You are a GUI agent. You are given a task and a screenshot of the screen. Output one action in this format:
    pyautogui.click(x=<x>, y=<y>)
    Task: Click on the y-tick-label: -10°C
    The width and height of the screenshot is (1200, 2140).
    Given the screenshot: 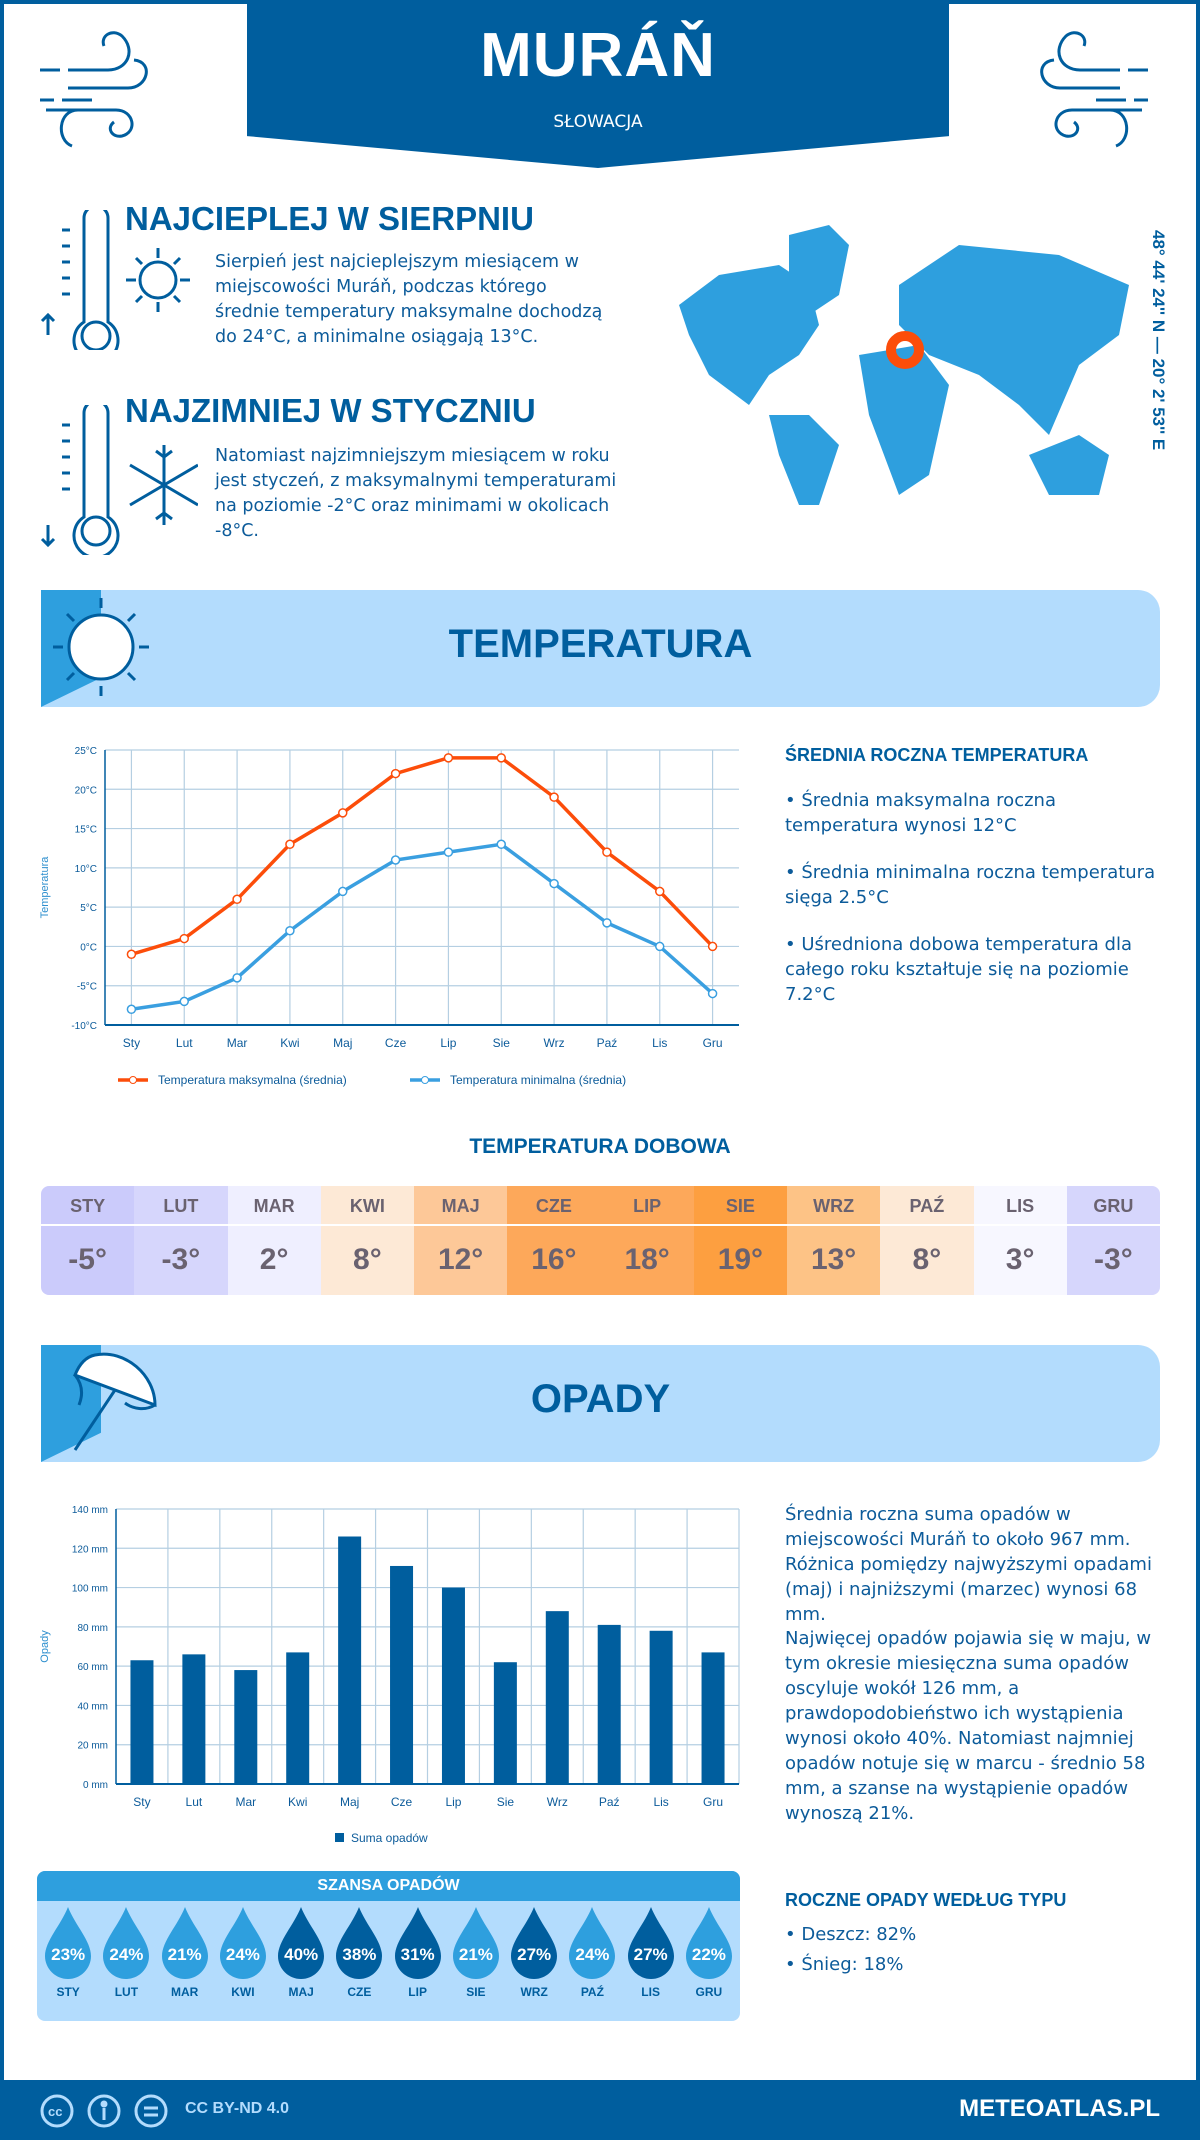 What is the action you would take?
    pyautogui.click(x=84, y=1026)
    